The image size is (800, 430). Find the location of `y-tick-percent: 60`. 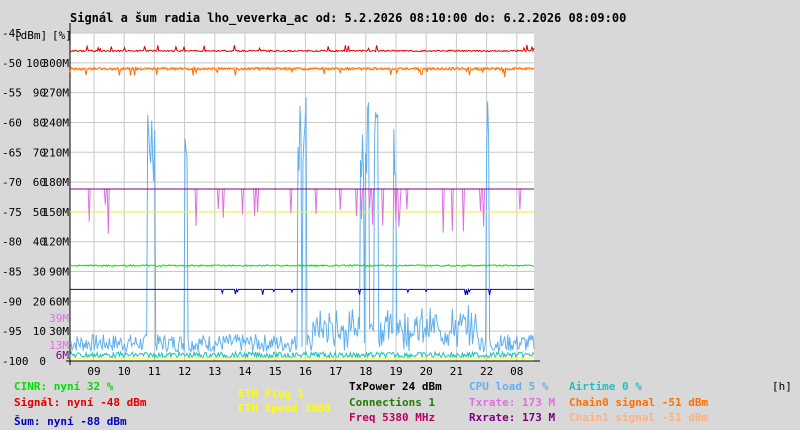

y-tick-percent: 60 is located at coordinates (39, 182).